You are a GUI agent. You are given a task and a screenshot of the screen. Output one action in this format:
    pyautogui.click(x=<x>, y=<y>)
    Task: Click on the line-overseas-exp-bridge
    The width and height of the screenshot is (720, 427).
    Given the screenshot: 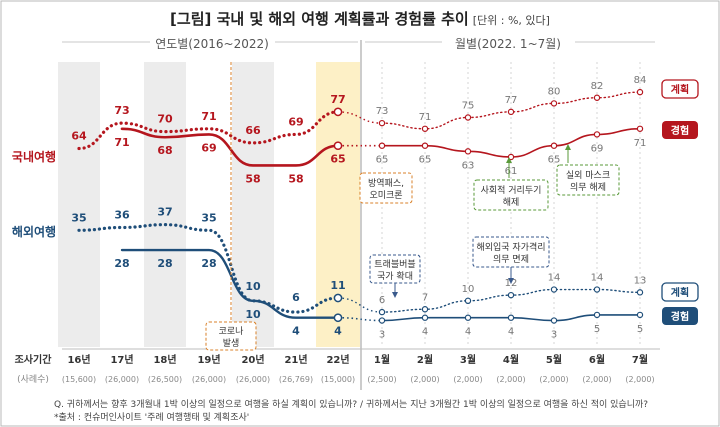 What is the action you would take?
    pyautogui.click(x=360, y=319)
    